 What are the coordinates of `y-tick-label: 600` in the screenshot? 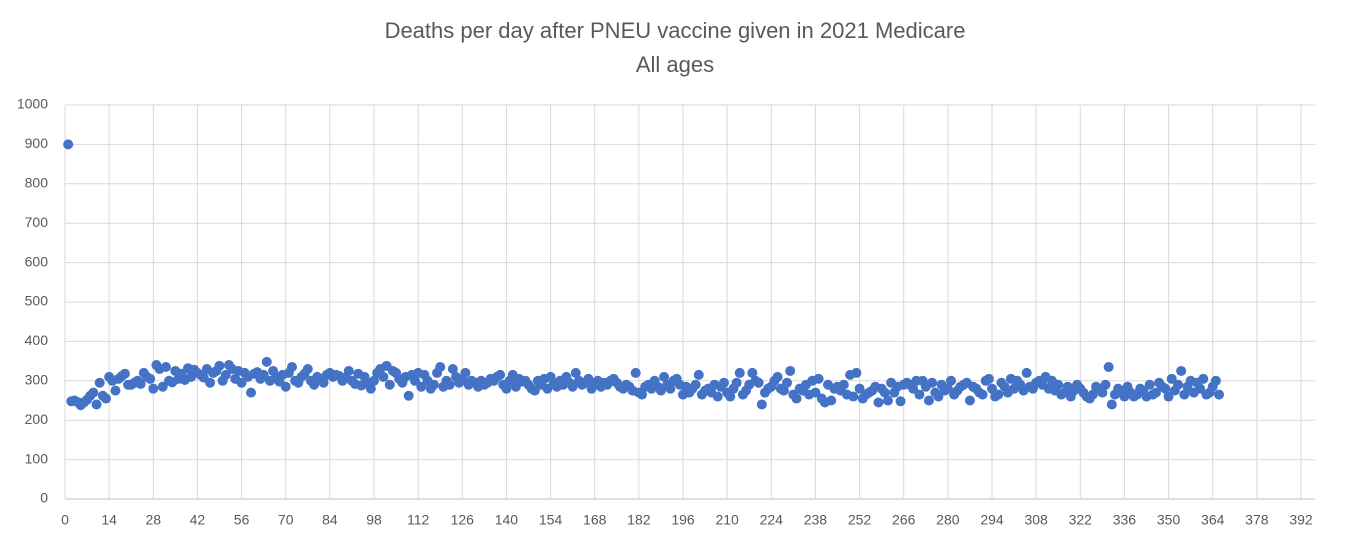 It's located at (37, 261).